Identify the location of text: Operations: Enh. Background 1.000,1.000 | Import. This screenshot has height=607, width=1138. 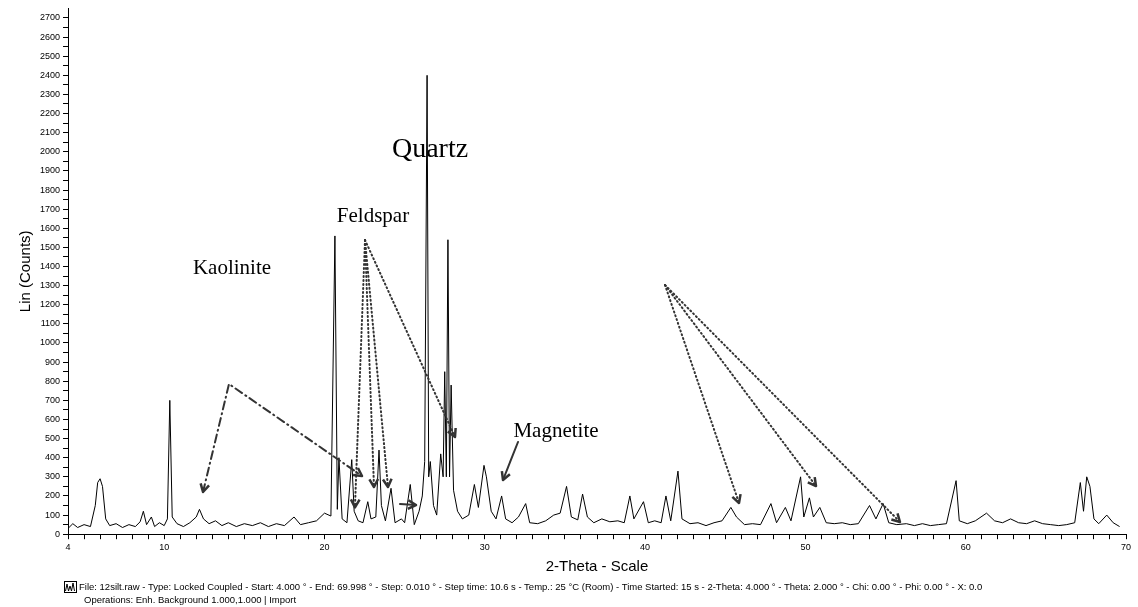
(190, 599).